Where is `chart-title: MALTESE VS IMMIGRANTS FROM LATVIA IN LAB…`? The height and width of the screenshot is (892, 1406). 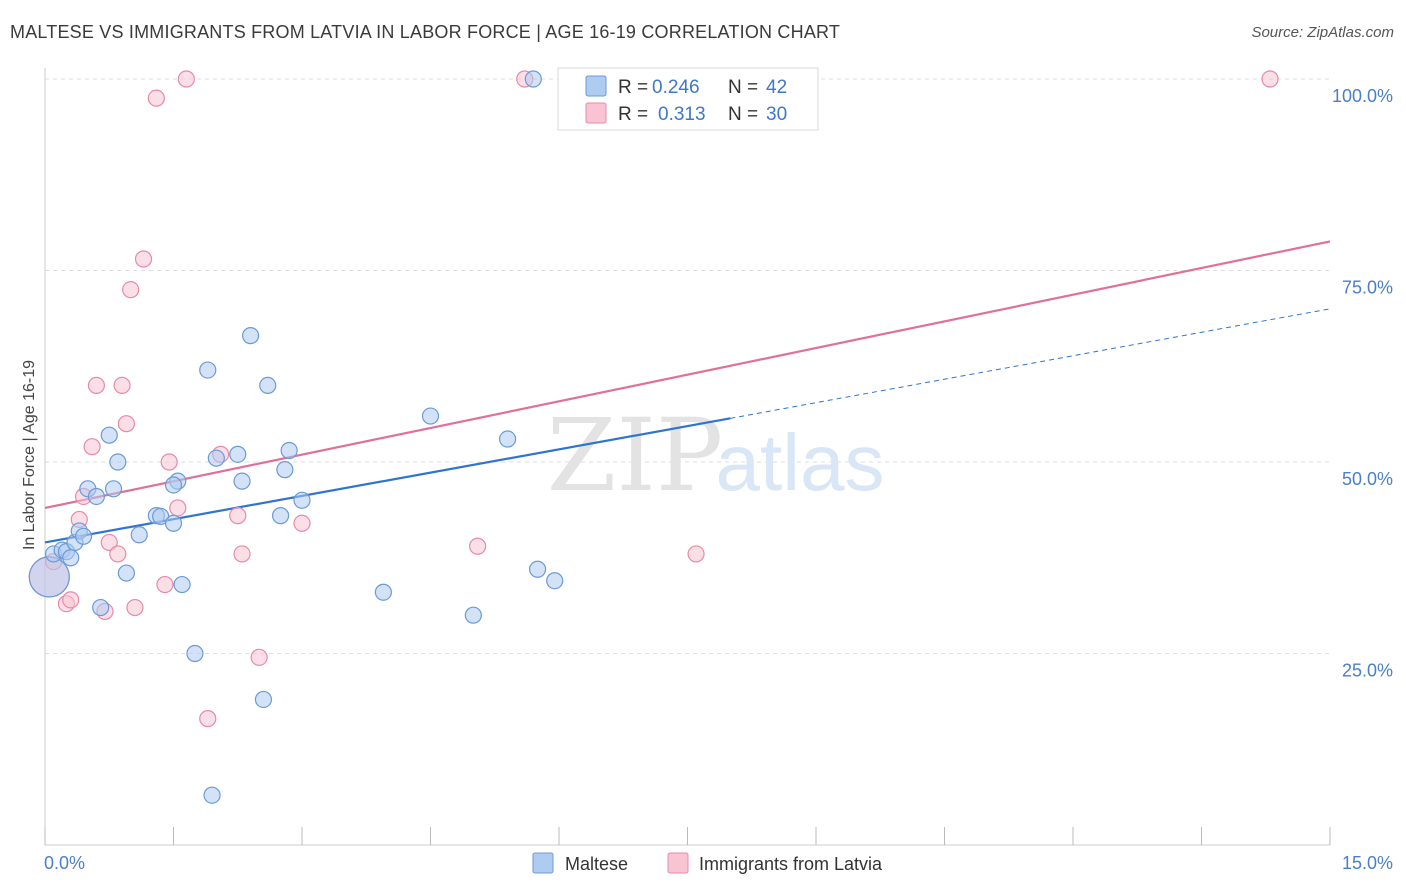 chart-title: MALTESE VS IMMIGRANTS FROM LATVIA IN LAB… is located at coordinates (425, 32).